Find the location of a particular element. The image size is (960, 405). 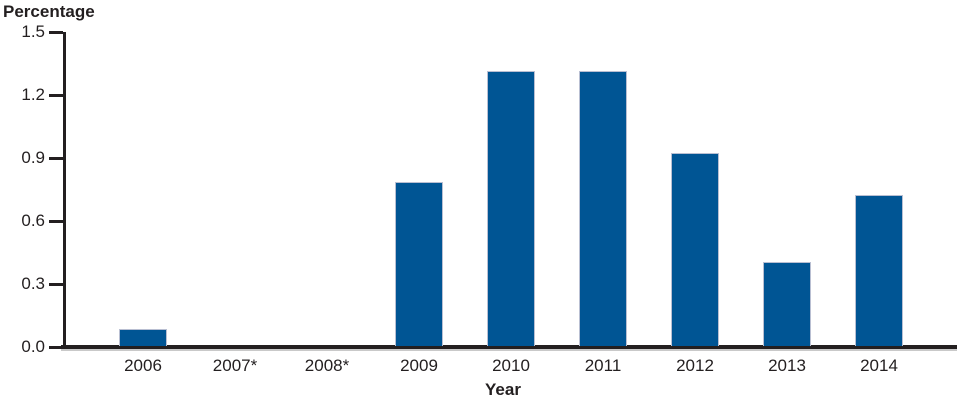

x-axis-line is located at coordinates (509, 347).